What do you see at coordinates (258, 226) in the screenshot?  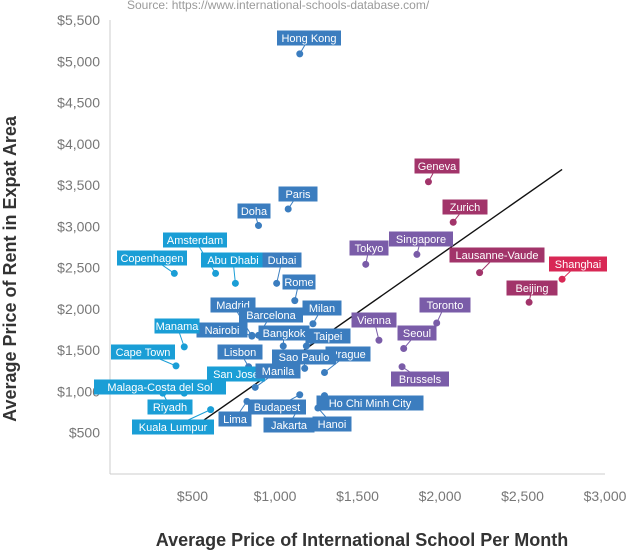 I see `point-doha` at bounding box center [258, 226].